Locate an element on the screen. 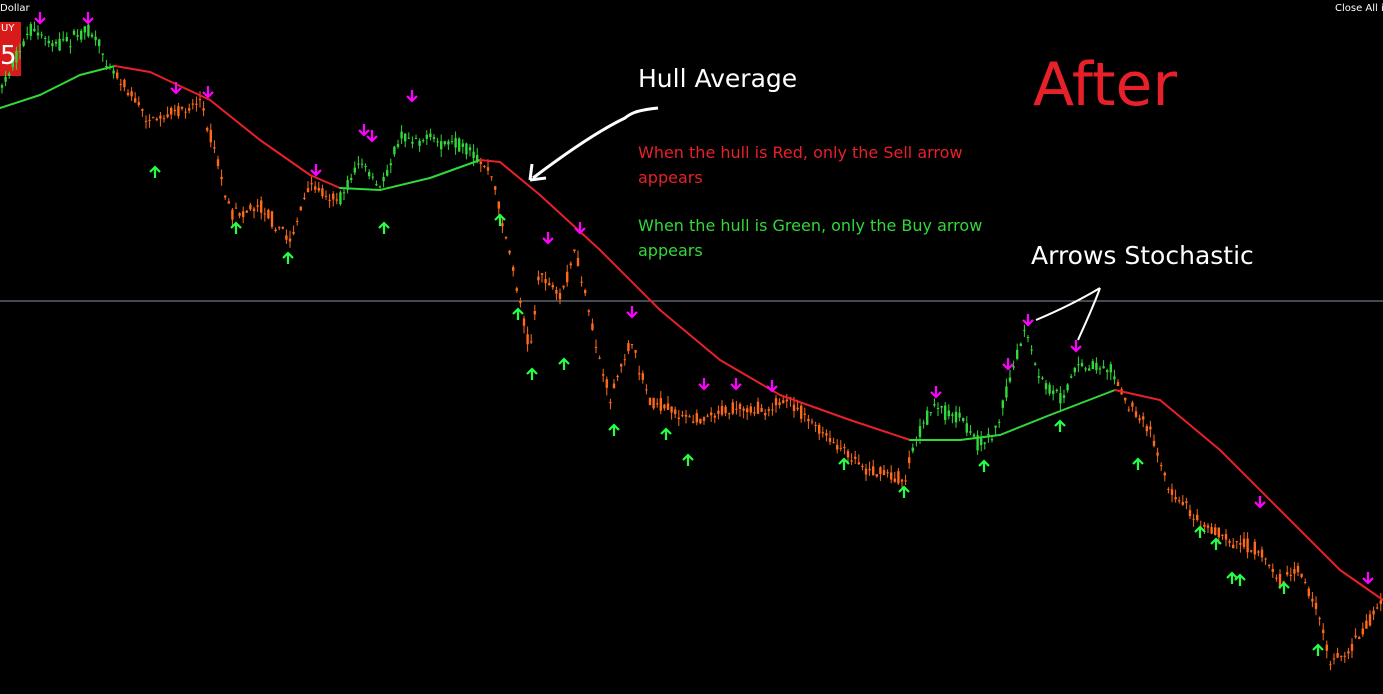  buy-label: UY is located at coordinates (8, 28).